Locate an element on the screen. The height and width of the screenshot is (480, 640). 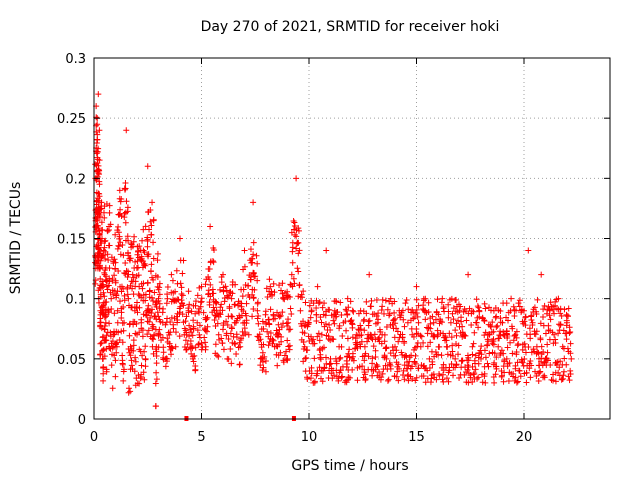
y-axis-label: SRMTID / TECUs is located at coordinates (16, 238).